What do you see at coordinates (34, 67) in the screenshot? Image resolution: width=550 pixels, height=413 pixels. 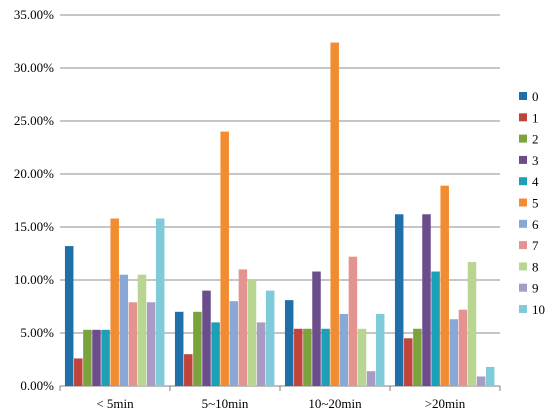 I see `y-tick-label: 30.00%` at bounding box center [34, 67].